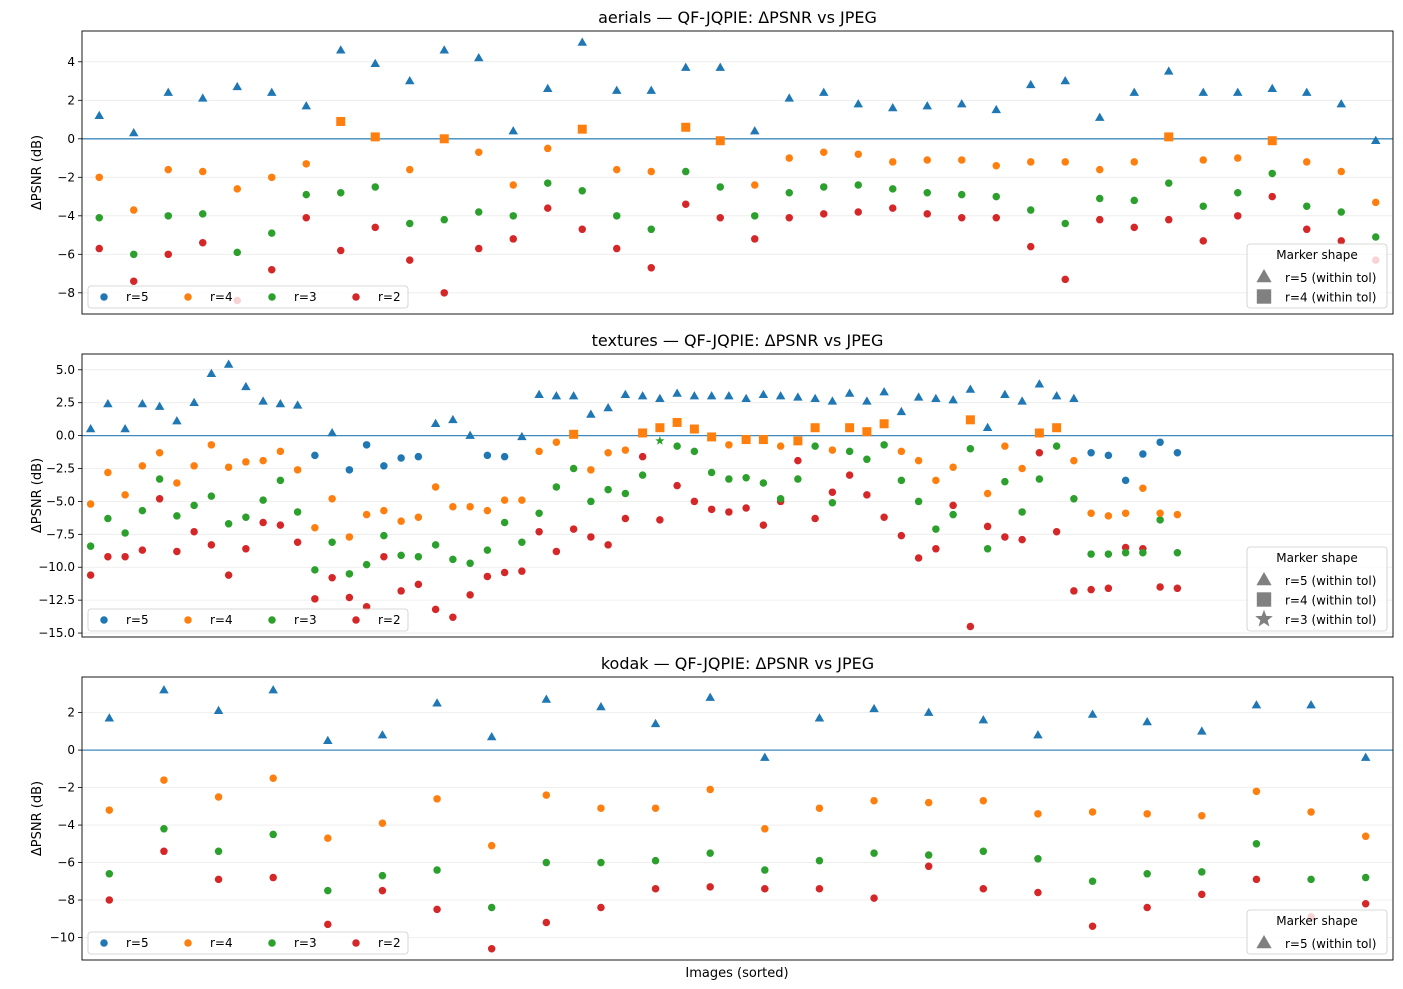  I want to click on aerials-ytick-label: 4, so click(71, 62).